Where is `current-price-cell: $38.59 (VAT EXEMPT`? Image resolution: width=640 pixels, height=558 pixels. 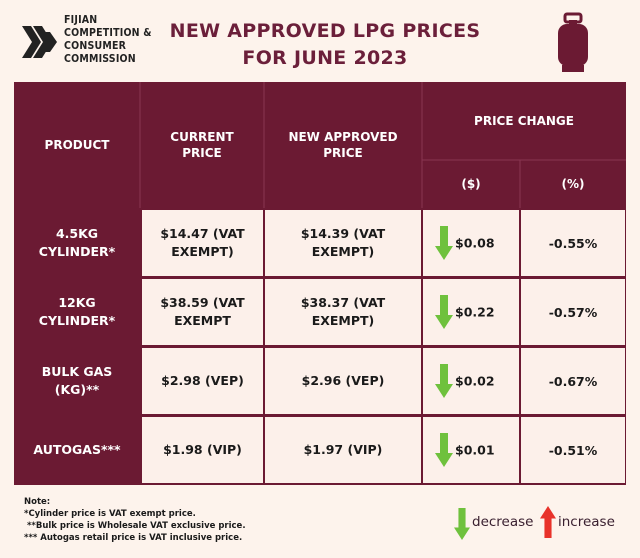
current-price-cell: $38.59 (VAT EXEMPT is located at coordinates (202, 312).